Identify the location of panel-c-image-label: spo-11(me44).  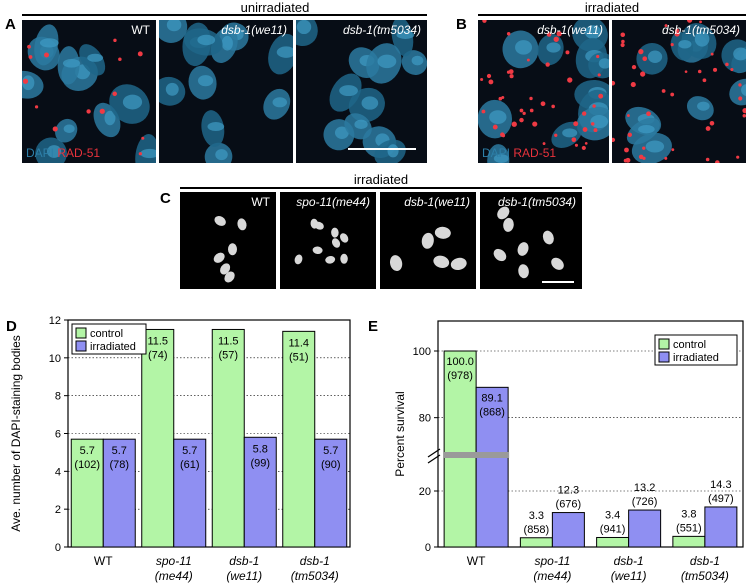
(333, 202).